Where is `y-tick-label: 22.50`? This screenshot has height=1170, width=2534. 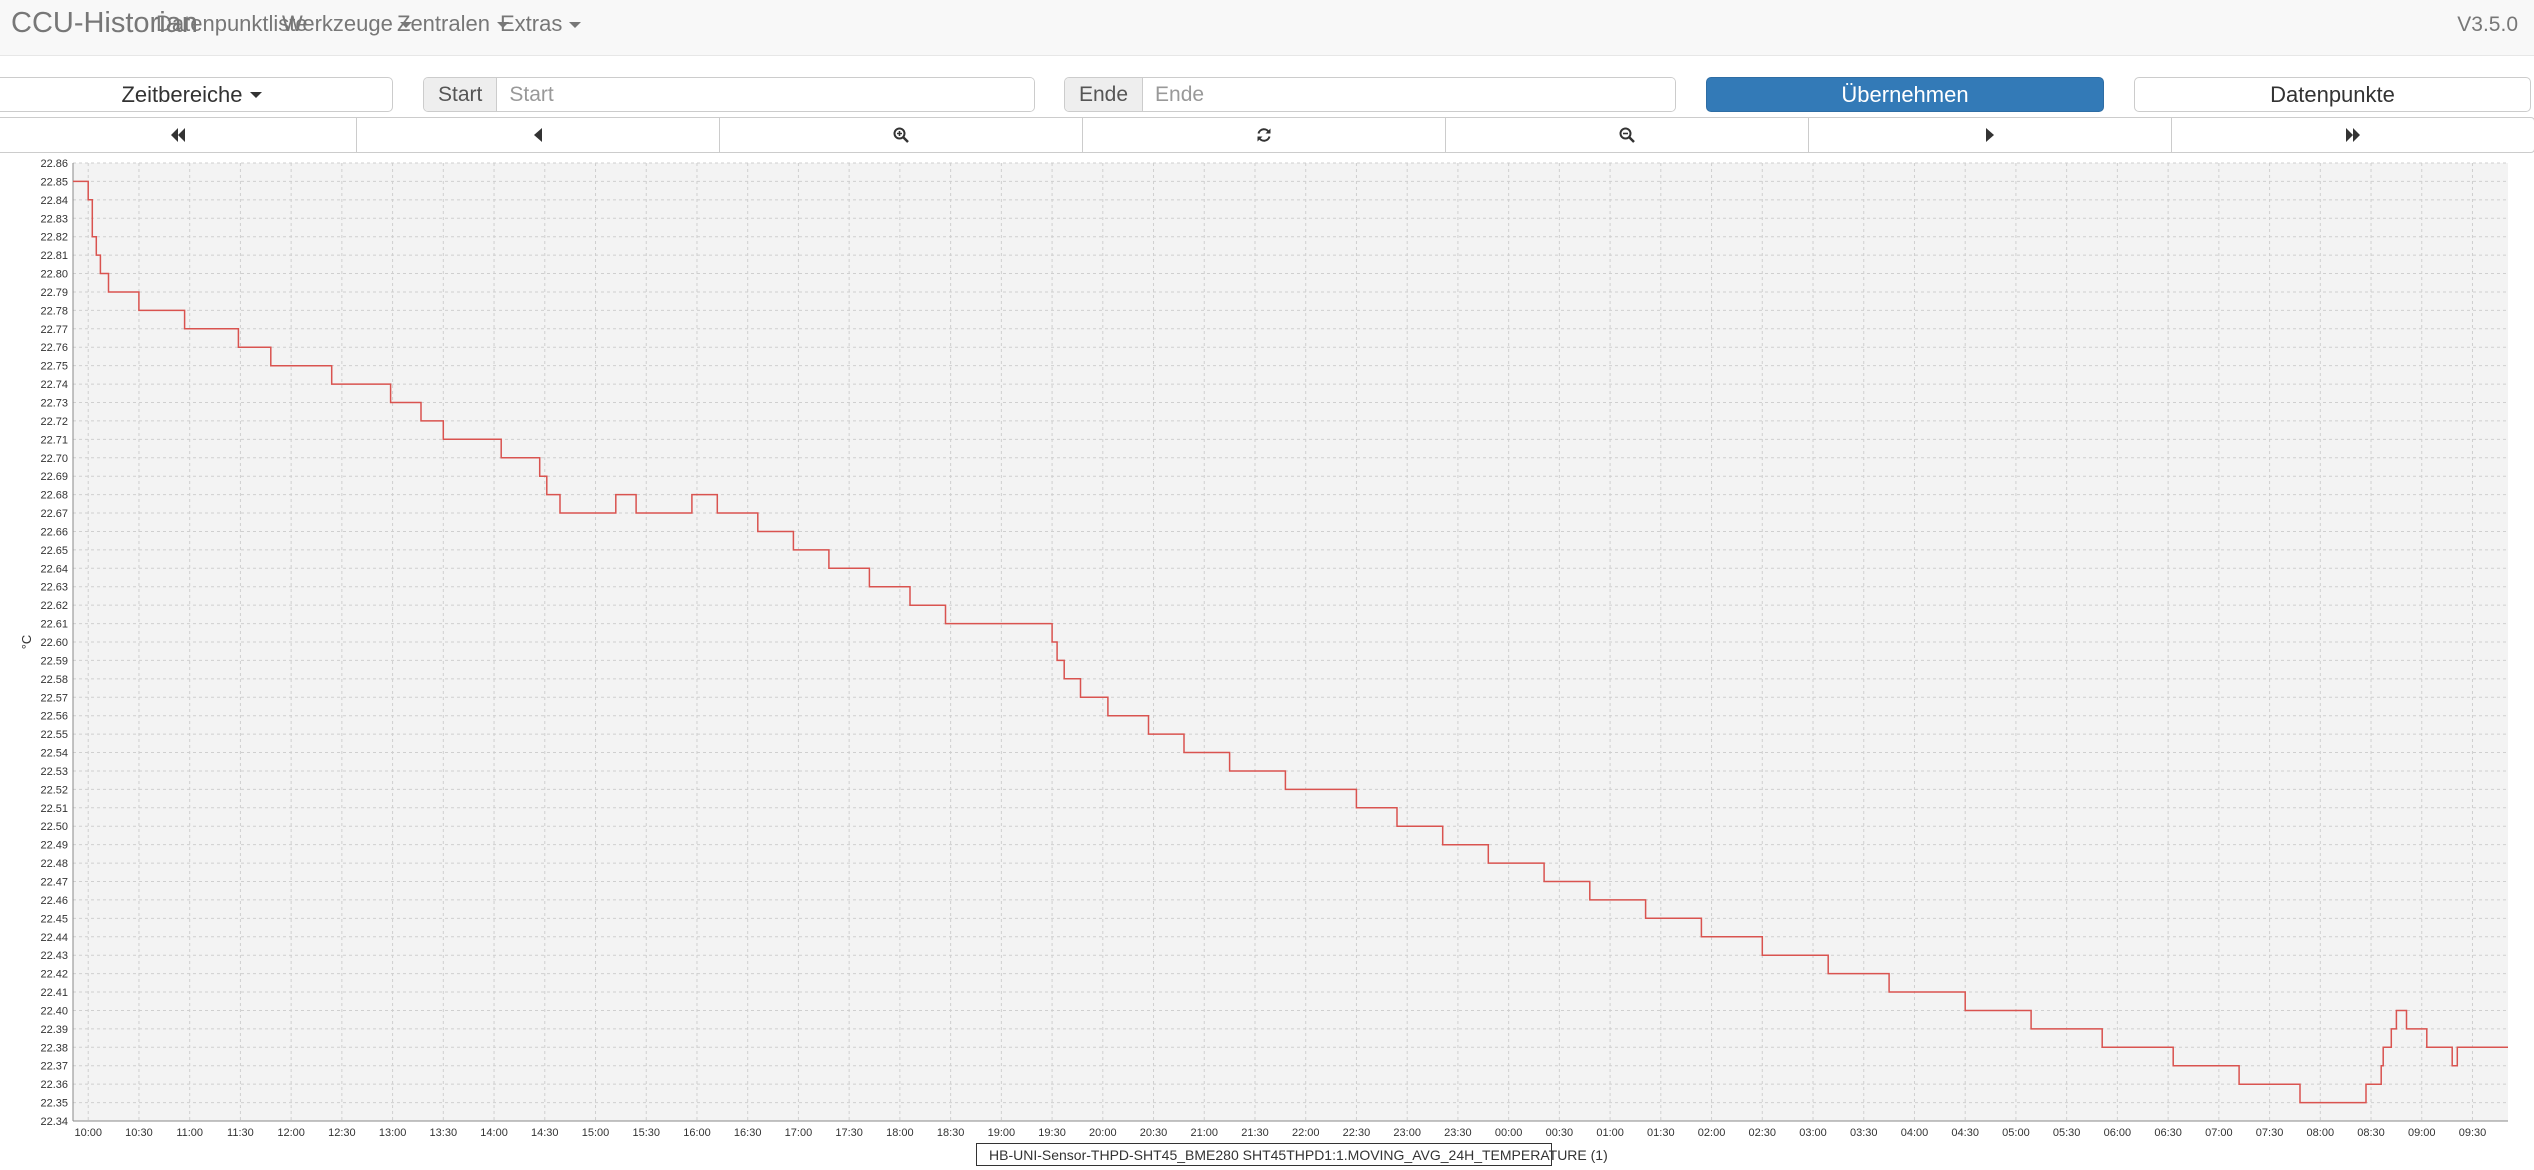
y-tick-label: 22.50 is located at coordinates (54, 827).